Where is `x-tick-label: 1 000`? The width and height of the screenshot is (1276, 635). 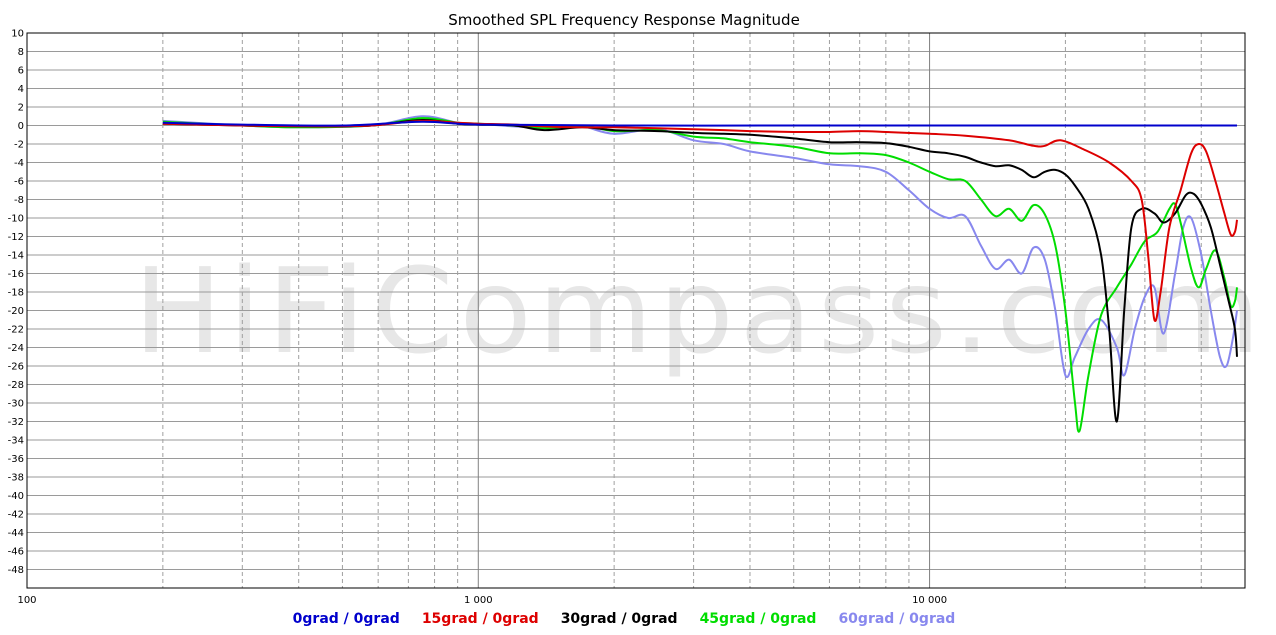
x-tick-label: 1 000 is located at coordinates (478, 600).